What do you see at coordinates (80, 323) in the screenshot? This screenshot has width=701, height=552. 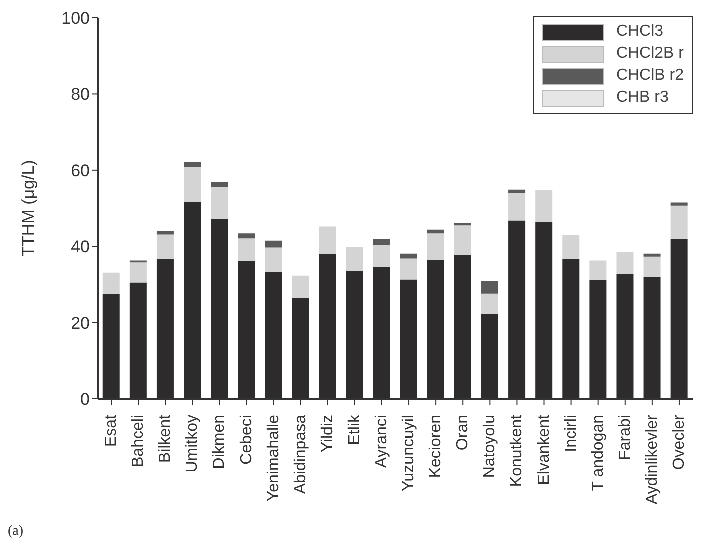 I see `y-tick-label: 20` at bounding box center [80, 323].